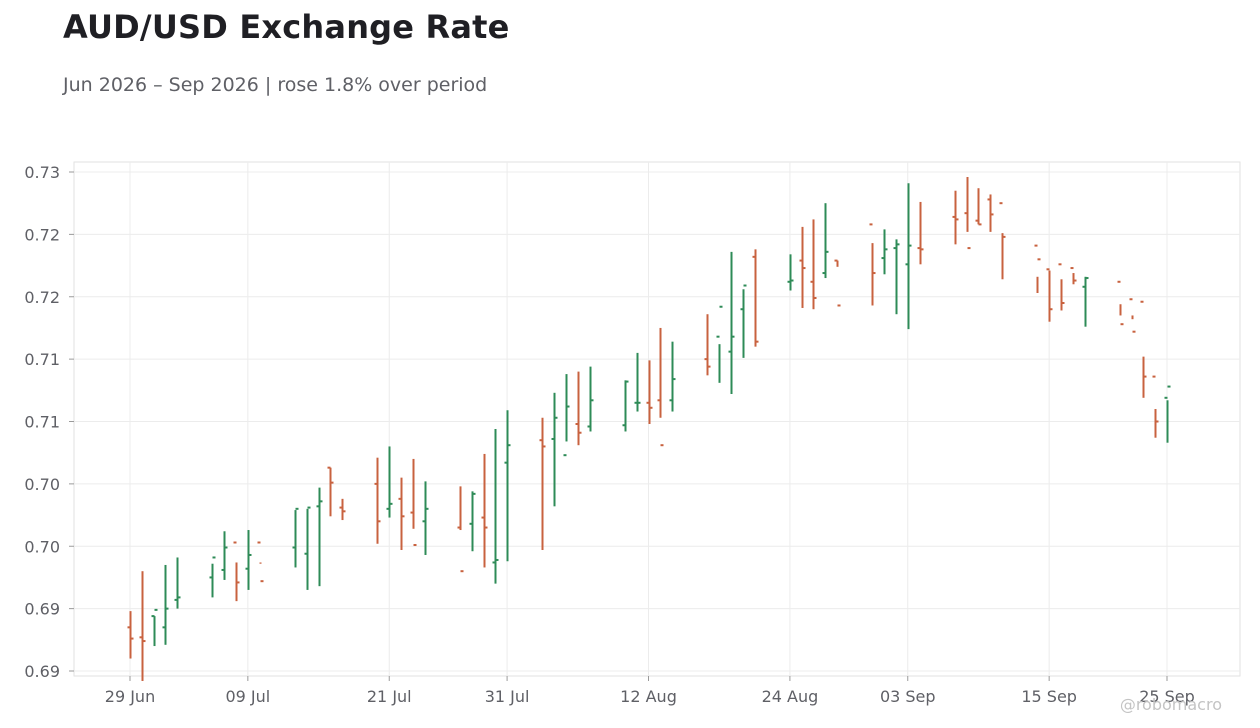 The height and width of the screenshot is (728, 1260). What do you see at coordinates (507, 696) in the screenshot?
I see `x-tick-label: 31 Jul` at bounding box center [507, 696].